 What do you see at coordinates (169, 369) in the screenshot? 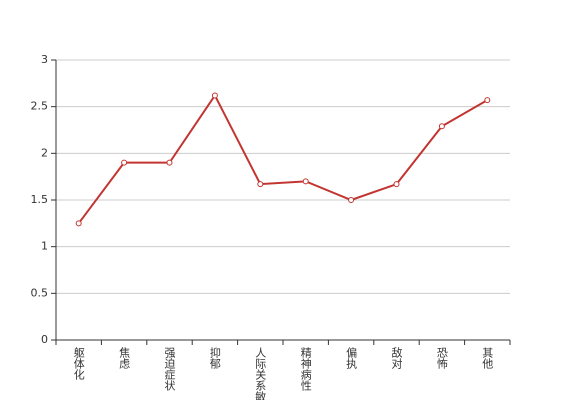
I see `x-tick-label: 强迫症状` at bounding box center [169, 369].